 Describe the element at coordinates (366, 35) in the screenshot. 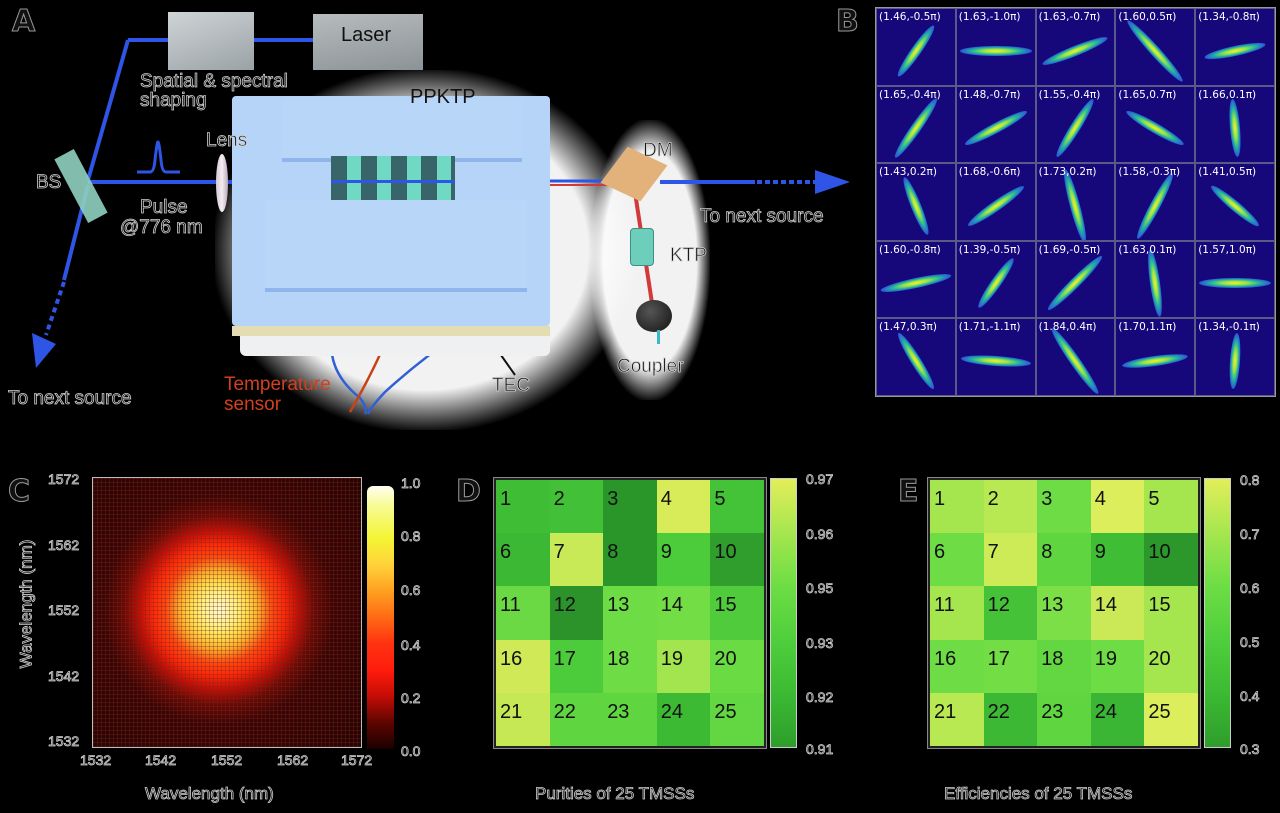

I see `laser-label: Laser` at that location.